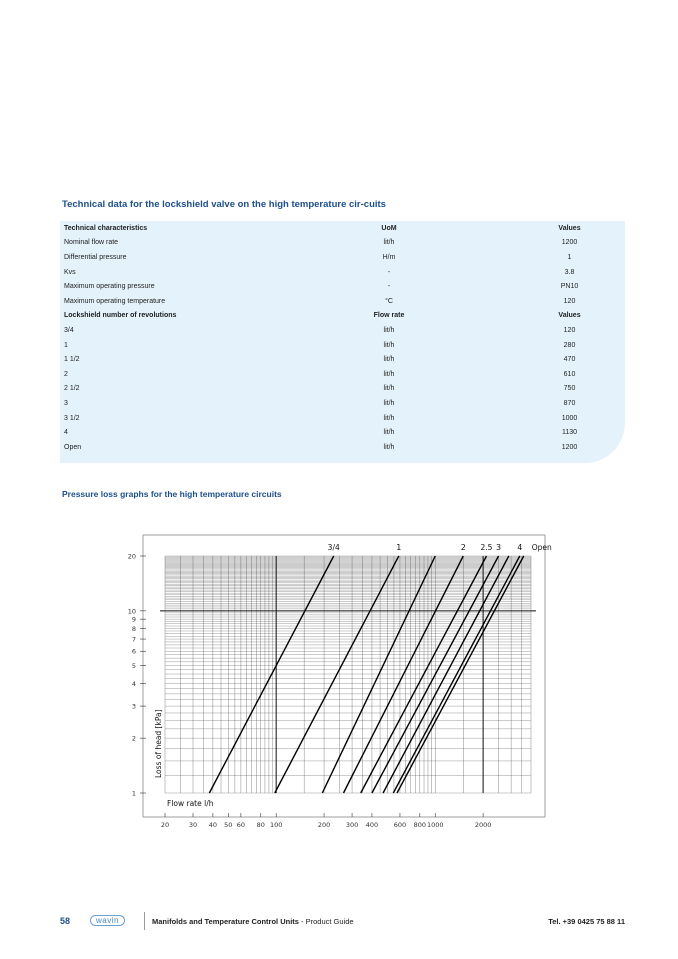 The height and width of the screenshot is (959, 678). I want to click on table-cell: °C, so click(389, 301).